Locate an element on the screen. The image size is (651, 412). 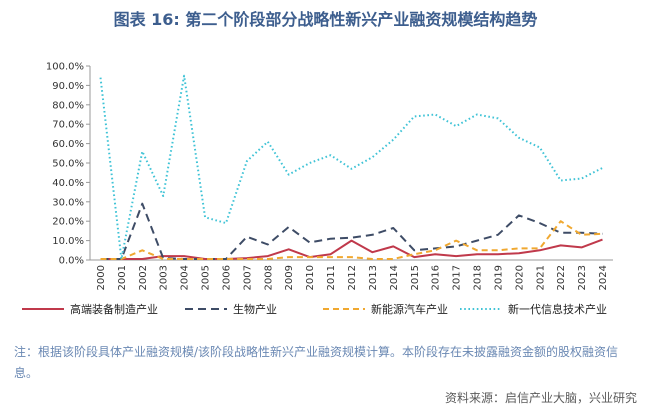
y-tick-label: 20.0% is located at coordinates (68, 222).